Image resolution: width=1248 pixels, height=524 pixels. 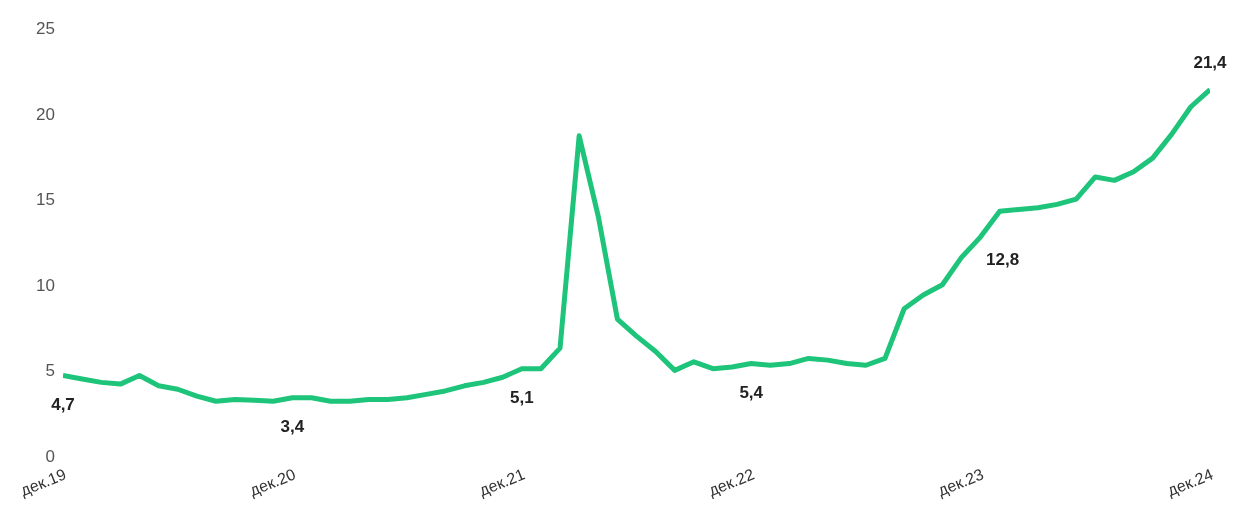 What do you see at coordinates (45, 285) in the screenshot?
I see `y-tick-label: 10` at bounding box center [45, 285].